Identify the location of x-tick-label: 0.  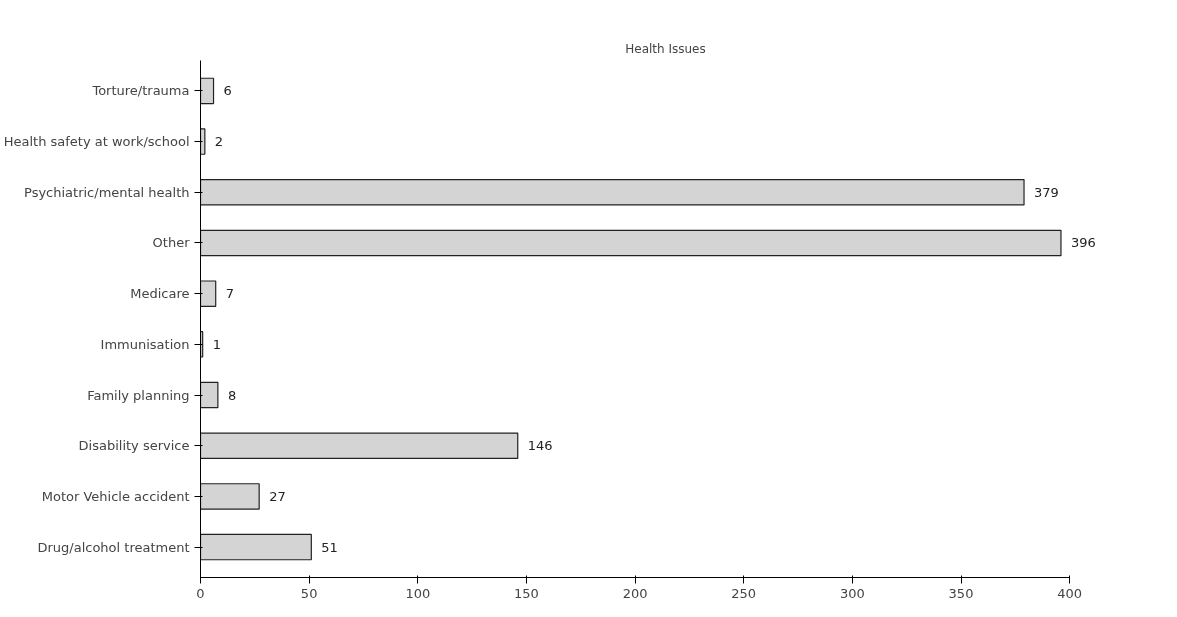
(200, 593).